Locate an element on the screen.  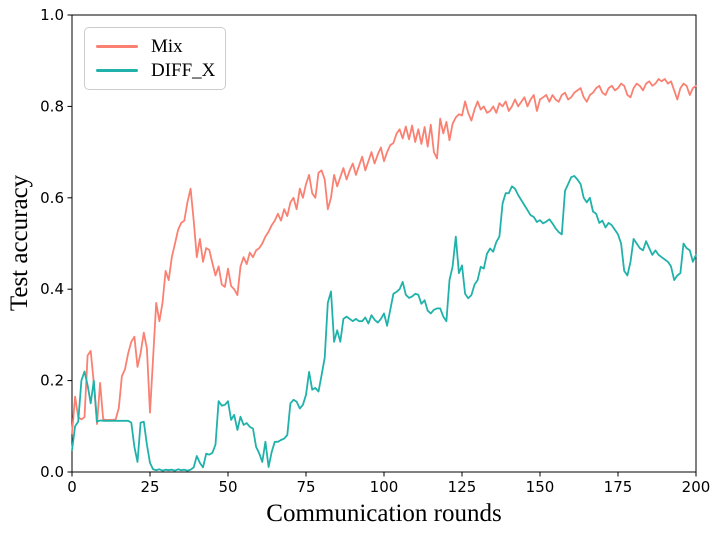
legend-item-mix: Mix is located at coordinates (156, 46).